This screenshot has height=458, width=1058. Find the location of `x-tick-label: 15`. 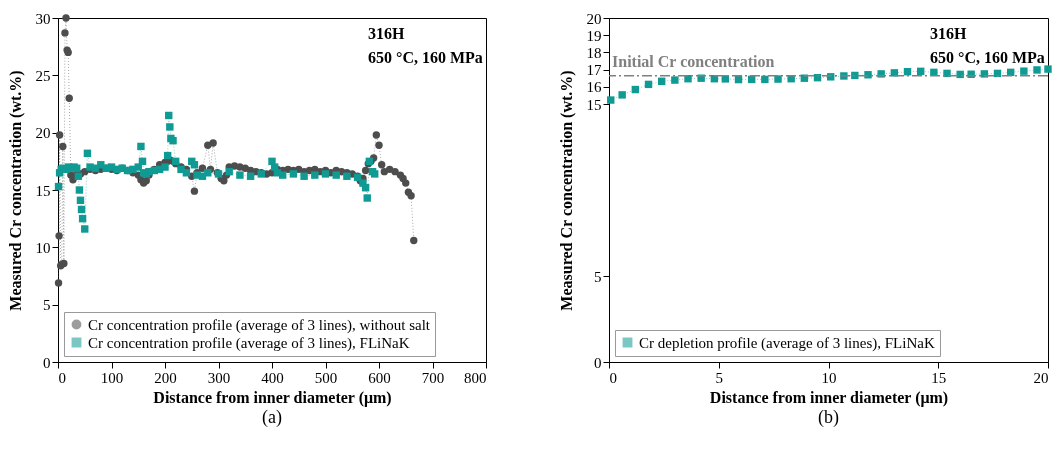

x-tick-label: 15 is located at coordinates (939, 377).